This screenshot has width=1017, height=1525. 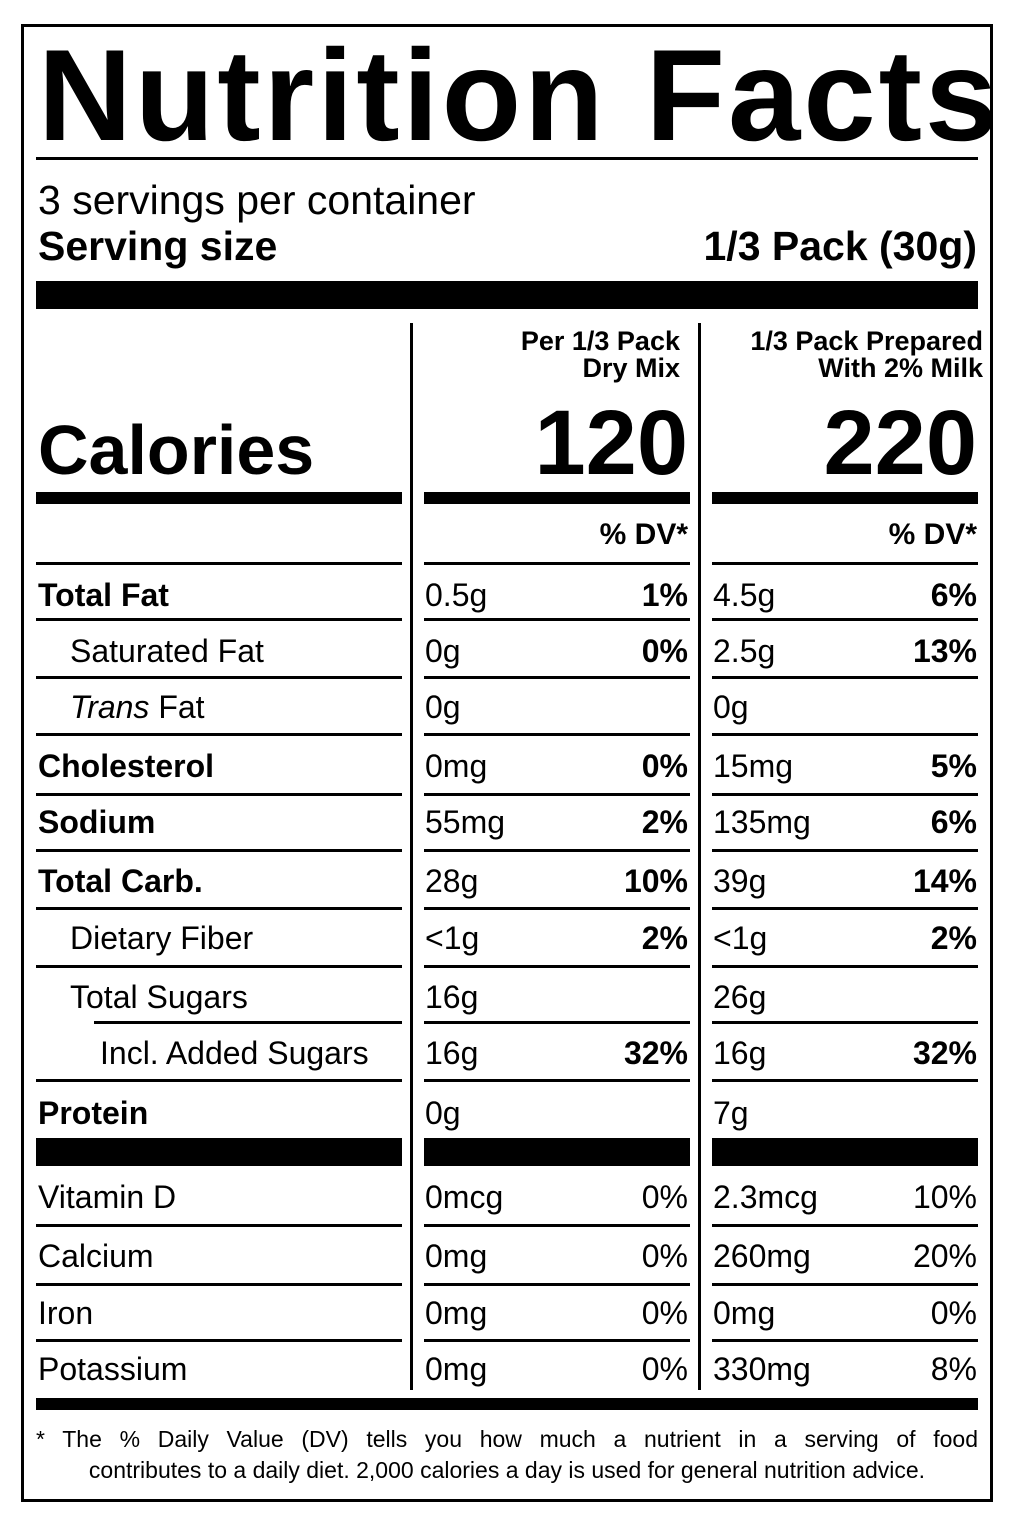 What do you see at coordinates (740, 881) in the screenshot?
I see `amount-prepared: 39g` at bounding box center [740, 881].